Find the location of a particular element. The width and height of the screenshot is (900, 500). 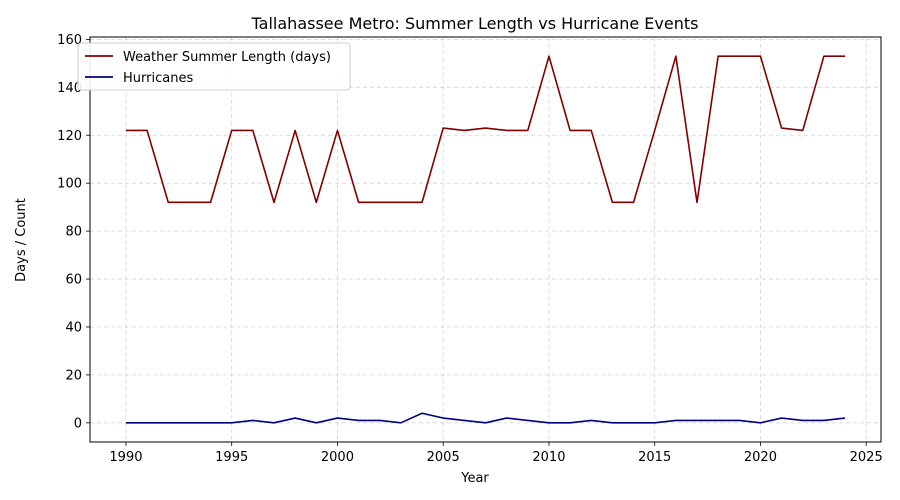

y-tick-label: 60 is located at coordinates (73, 280).